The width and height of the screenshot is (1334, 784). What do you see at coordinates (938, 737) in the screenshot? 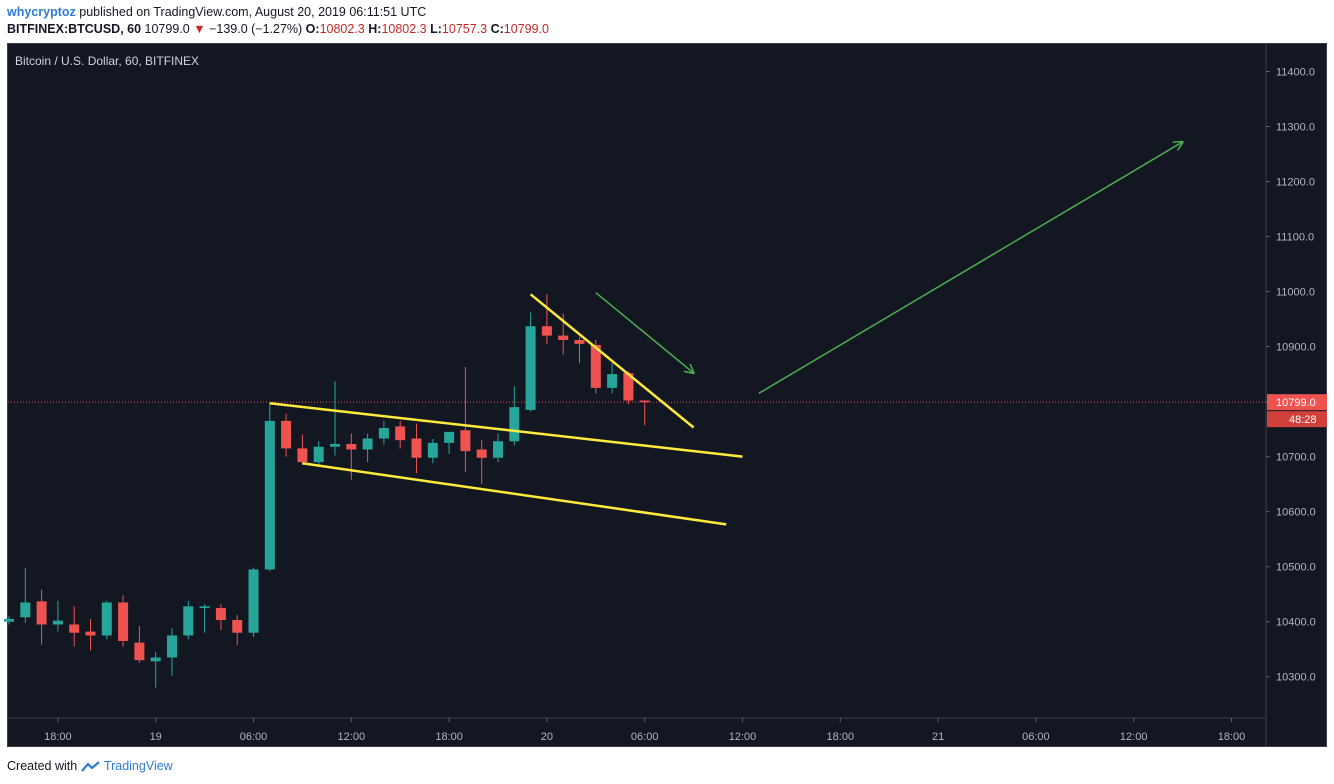
I see `x-tick-label: 21` at bounding box center [938, 737].